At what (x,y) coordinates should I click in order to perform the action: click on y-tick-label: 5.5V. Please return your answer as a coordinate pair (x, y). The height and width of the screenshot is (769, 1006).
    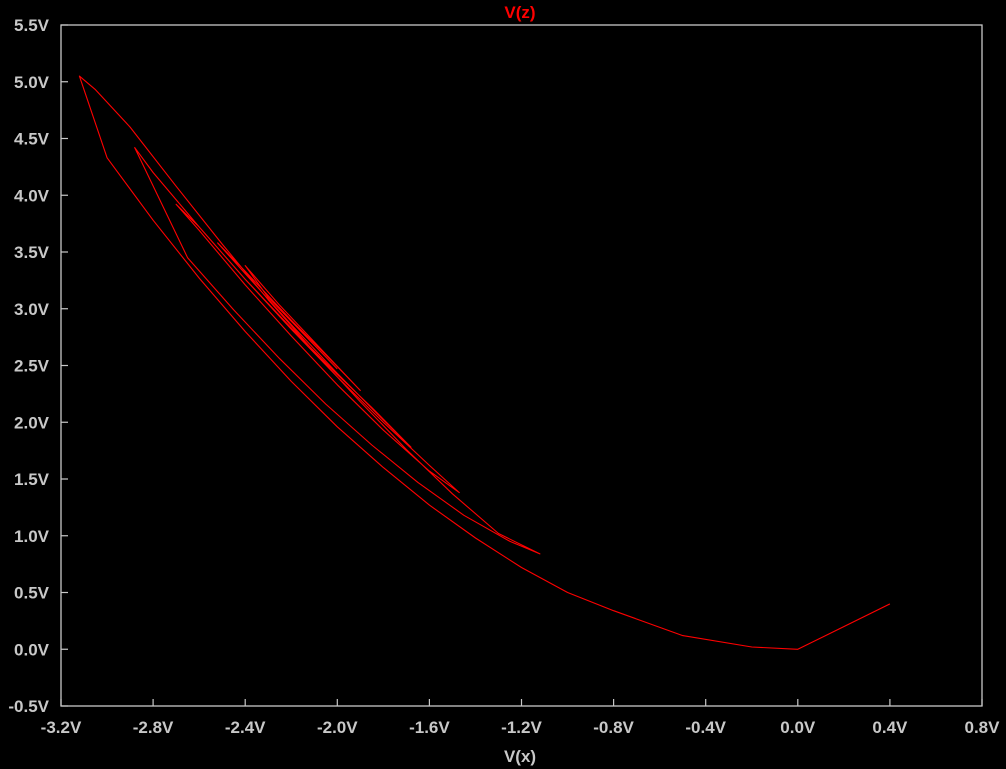
    Looking at the image, I should click on (32, 25).